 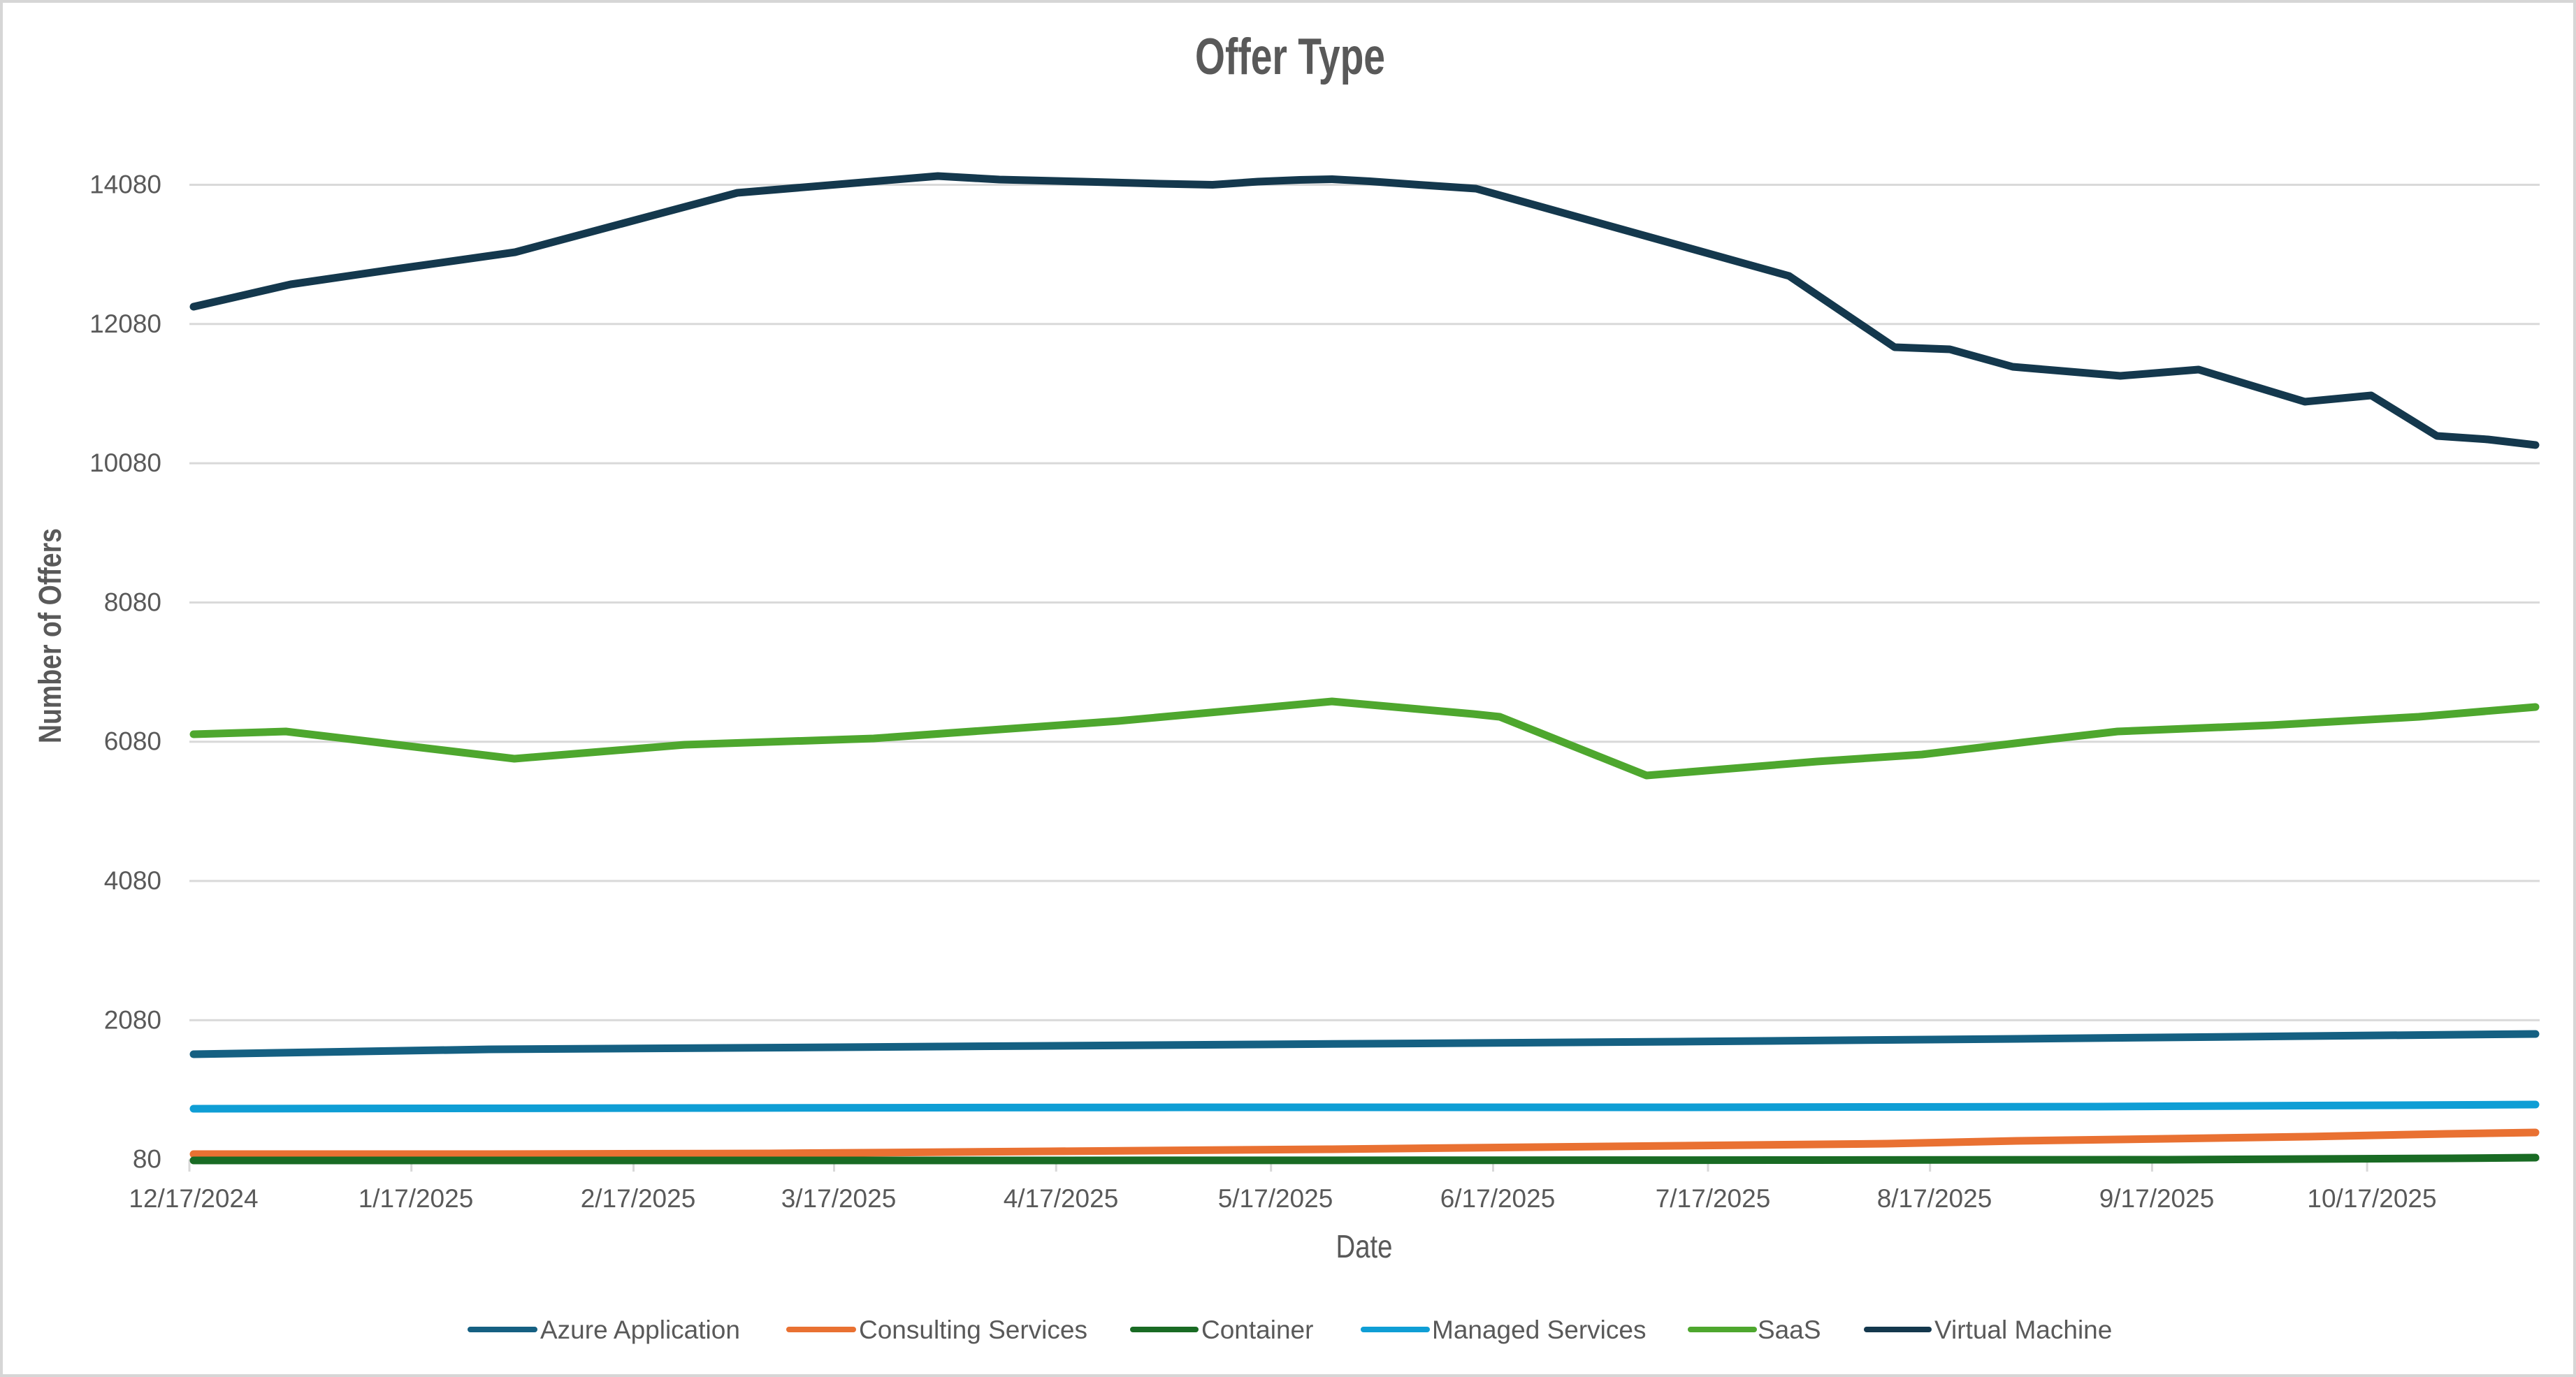 What do you see at coordinates (1713, 1198) in the screenshot?
I see `svg-text: 7/17/2025` at bounding box center [1713, 1198].